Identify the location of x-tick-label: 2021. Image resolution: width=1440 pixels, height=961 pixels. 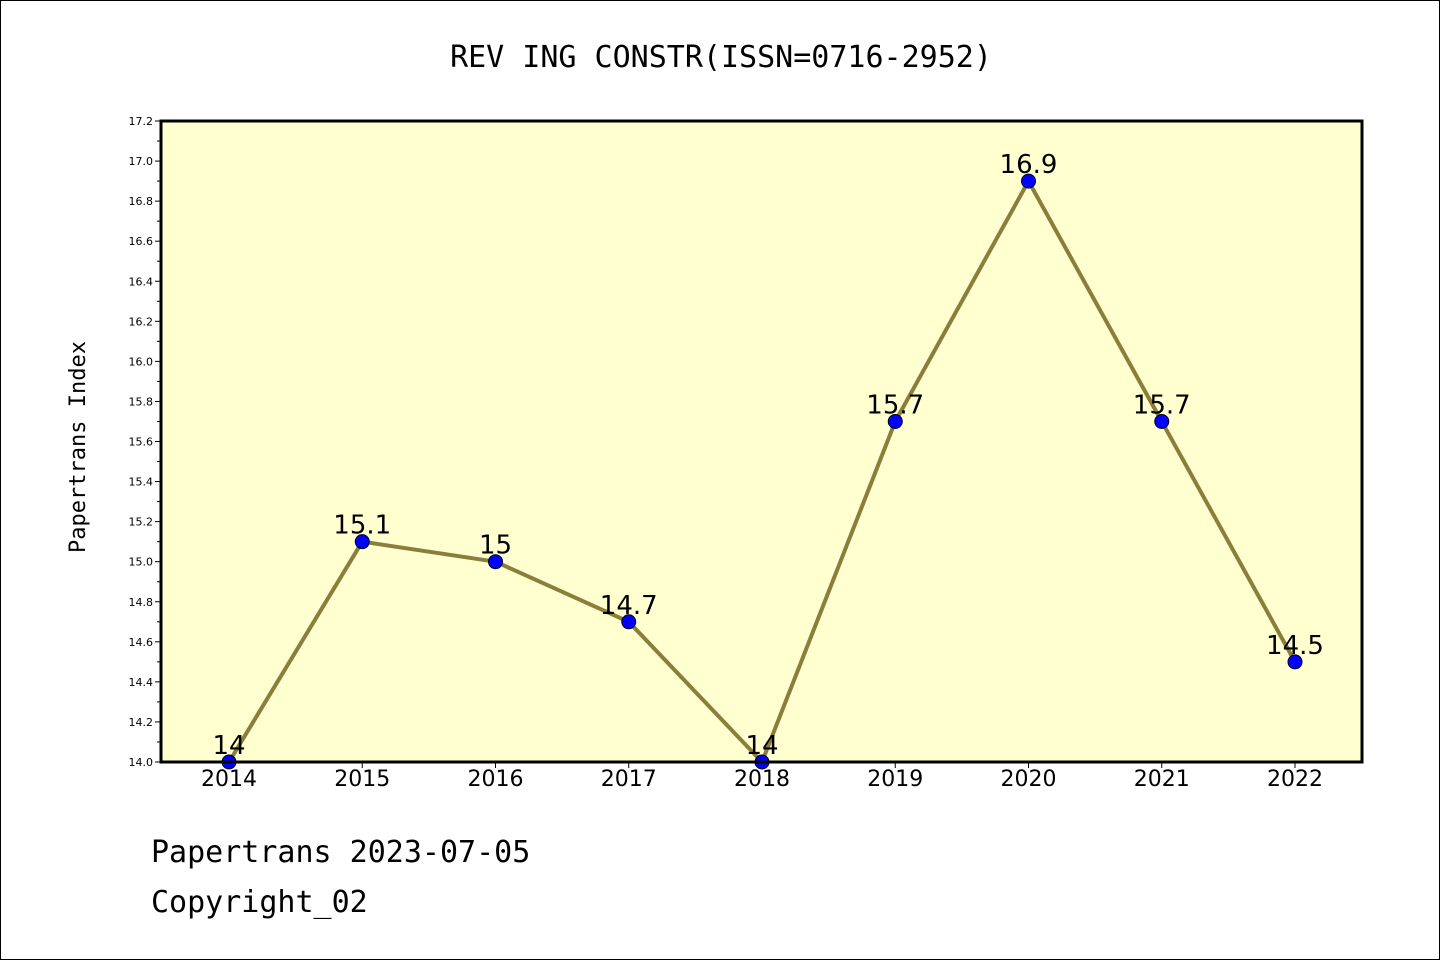
(1162, 779).